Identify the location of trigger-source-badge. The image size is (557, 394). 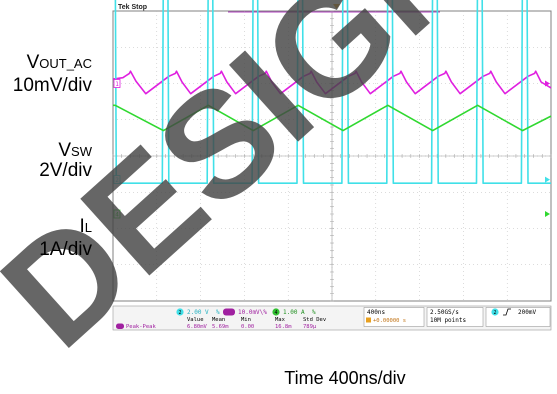
(495, 312).